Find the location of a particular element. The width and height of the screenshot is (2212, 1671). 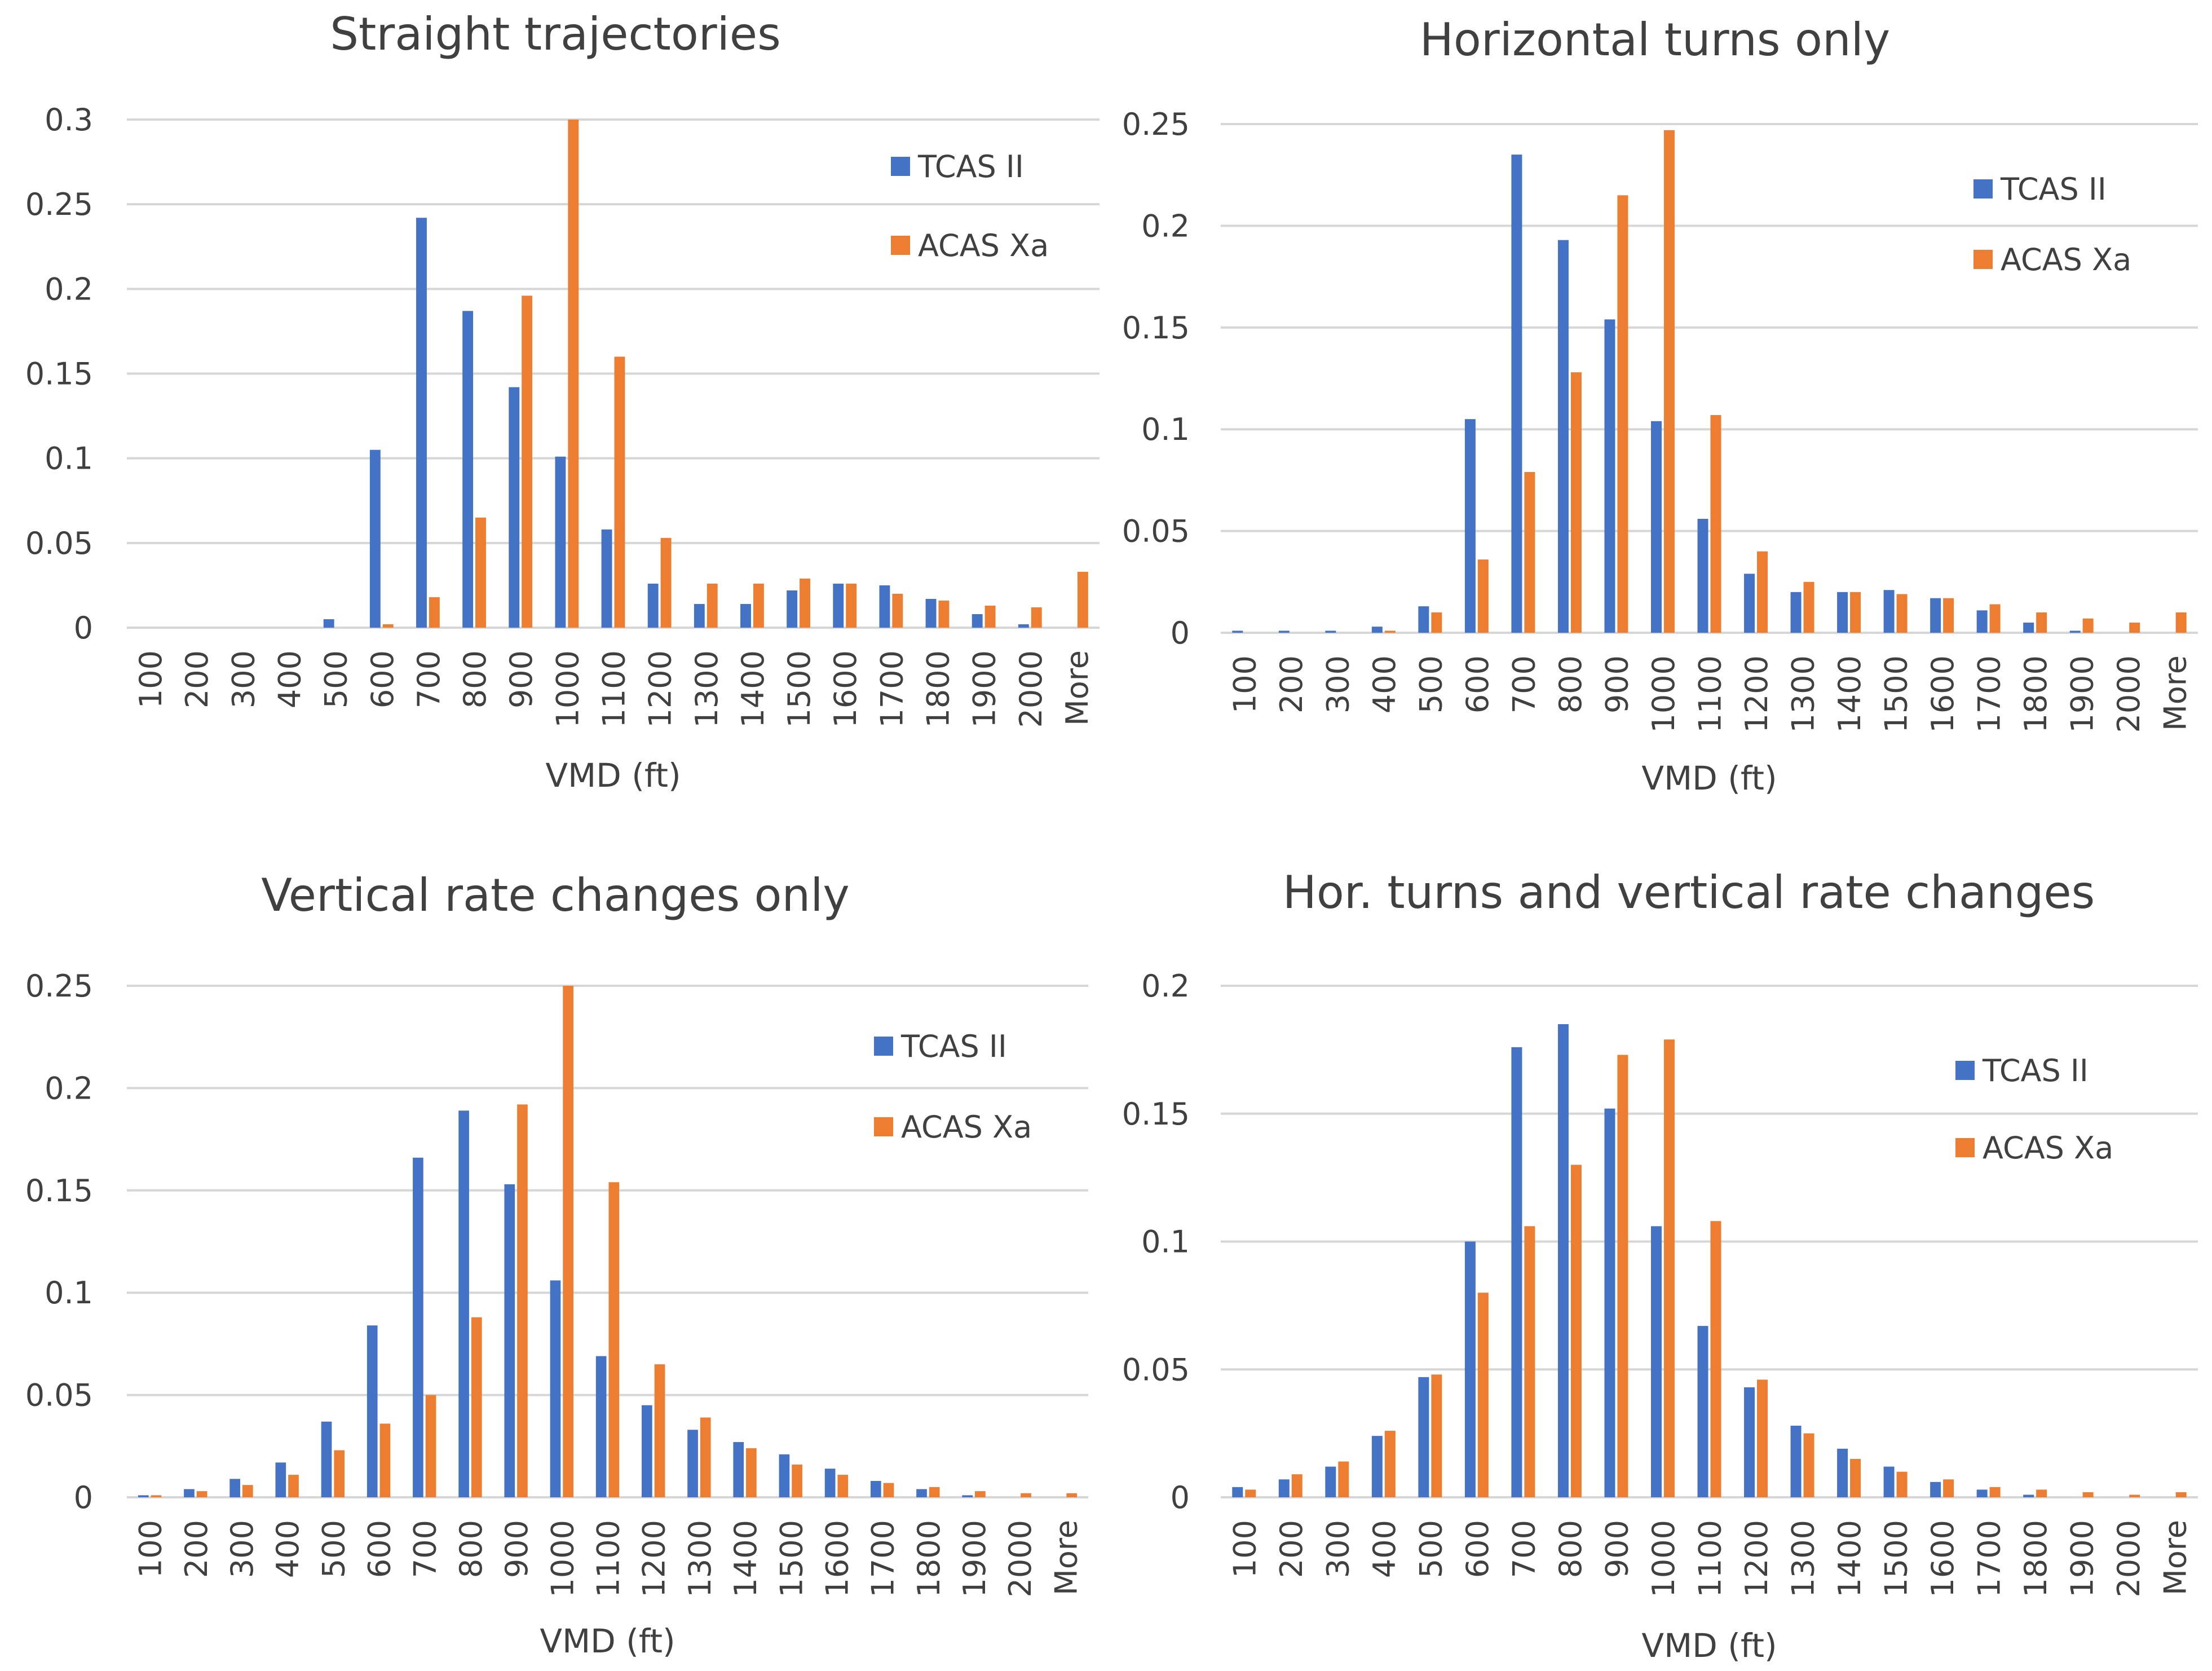

x-tick-label: 900 is located at coordinates (1617, 1549).